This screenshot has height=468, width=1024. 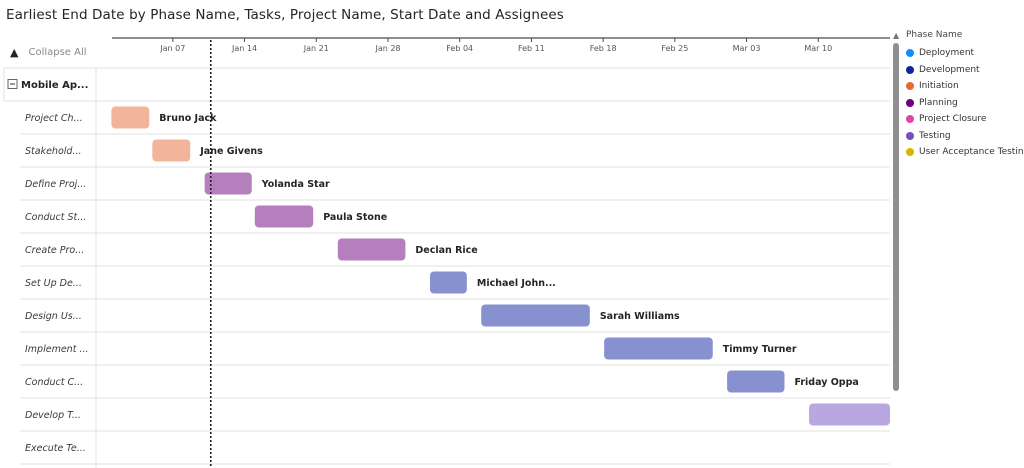 What do you see at coordinates (939, 86) in the screenshot?
I see `legend-label: Initiation` at bounding box center [939, 86].